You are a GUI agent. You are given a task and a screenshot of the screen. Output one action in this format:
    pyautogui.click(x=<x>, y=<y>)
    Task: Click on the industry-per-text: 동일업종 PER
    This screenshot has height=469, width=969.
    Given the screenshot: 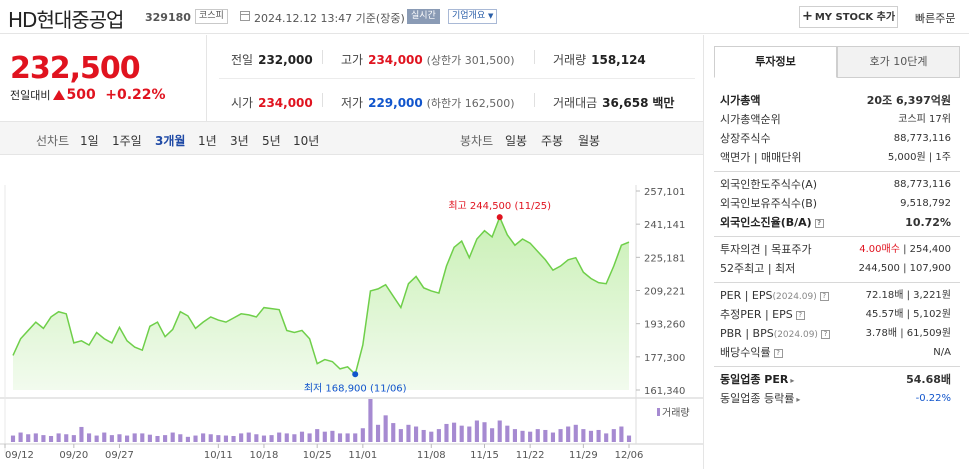 What is the action you would take?
    pyautogui.click(x=754, y=379)
    